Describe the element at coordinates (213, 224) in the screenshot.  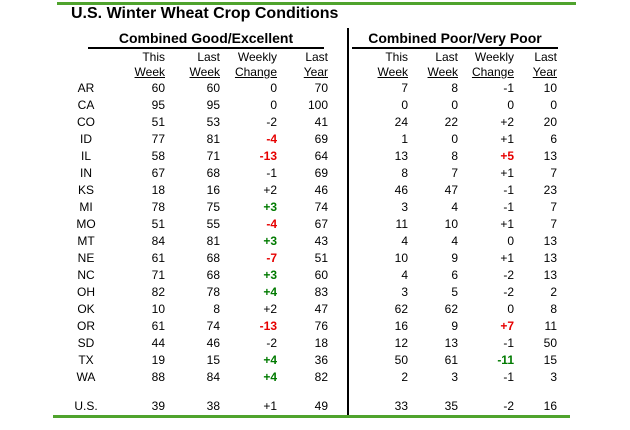
I see `good-excellent-last-week: 55` at that location.